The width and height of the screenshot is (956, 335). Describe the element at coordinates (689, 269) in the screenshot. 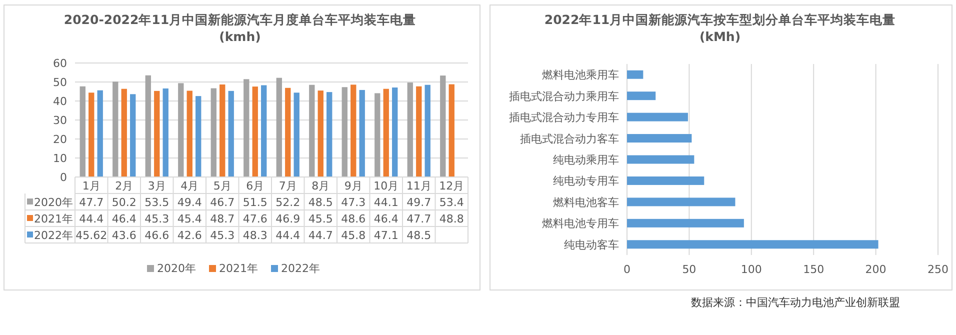

I see `x-tick-label: 50` at that location.